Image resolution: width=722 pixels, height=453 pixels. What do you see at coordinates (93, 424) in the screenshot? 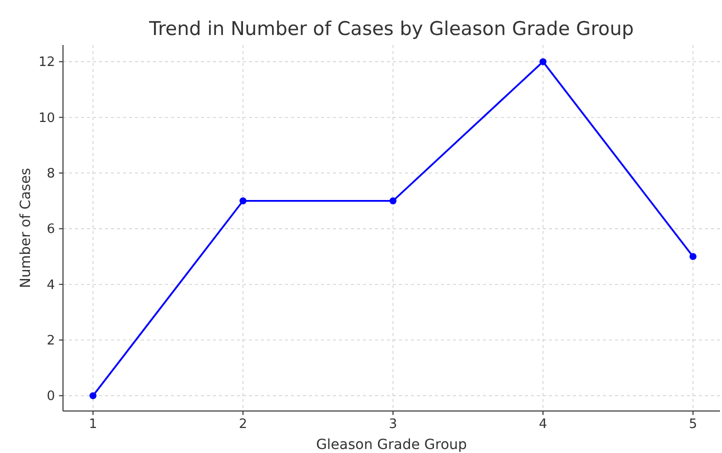
I see `x-tick-label: 1` at bounding box center [93, 424].